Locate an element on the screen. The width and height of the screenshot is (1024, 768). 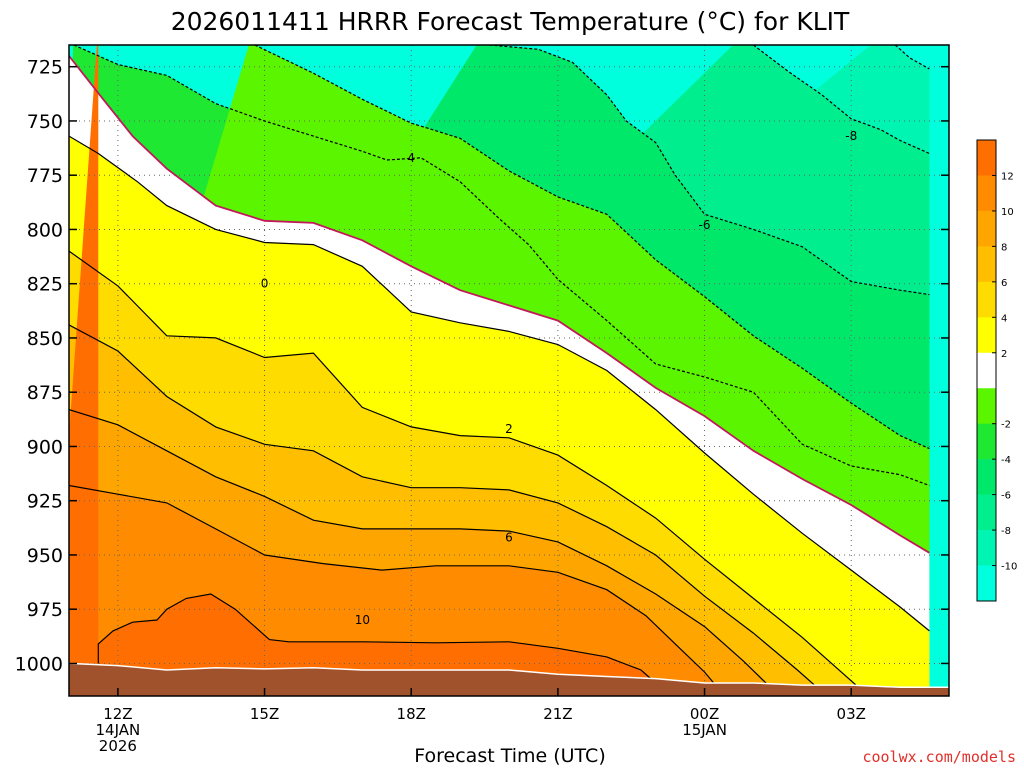
isotherm-minus10 is located at coordinates (912, 57).